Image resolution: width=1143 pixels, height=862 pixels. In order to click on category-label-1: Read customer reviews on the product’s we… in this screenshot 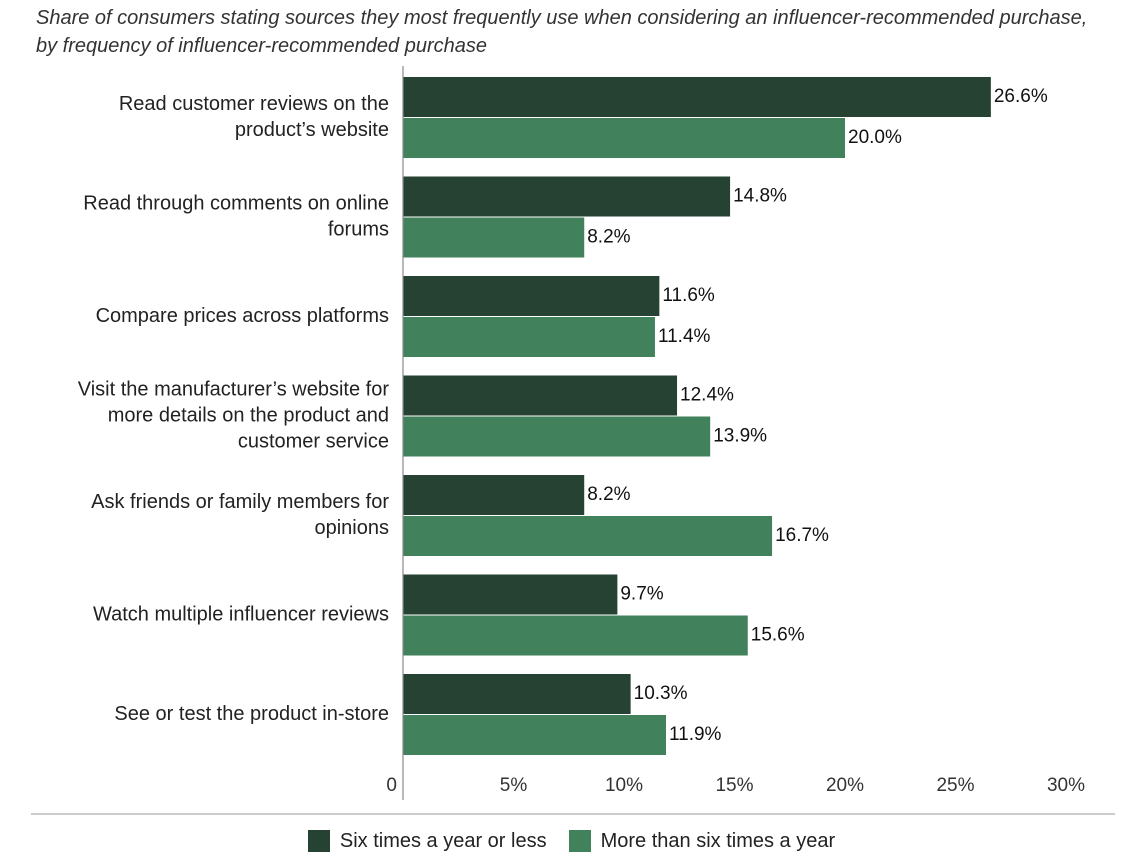, I will do `click(254, 117)`.